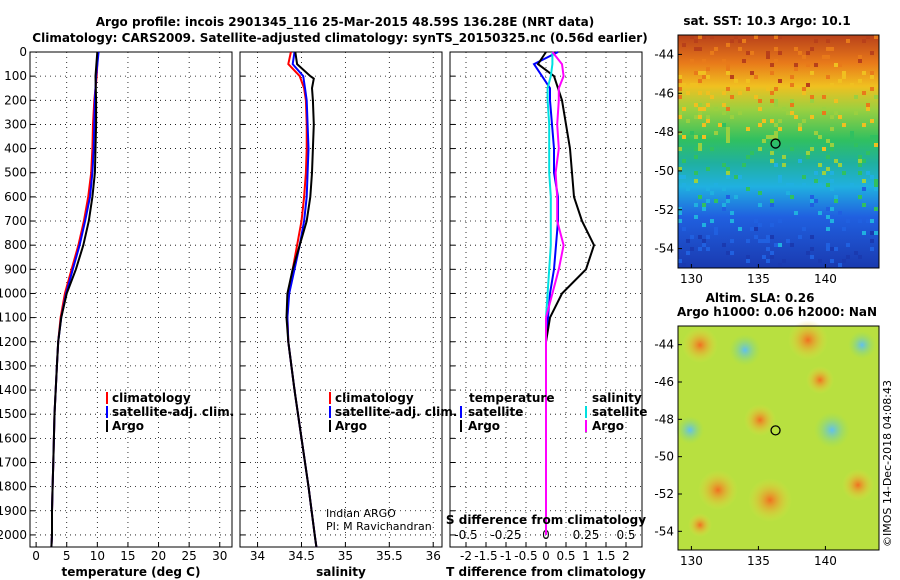  What do you see at coordinates (433, 556) in the screenshot?
I see `x-tick-label: 36` at bounding box center [433, 556].